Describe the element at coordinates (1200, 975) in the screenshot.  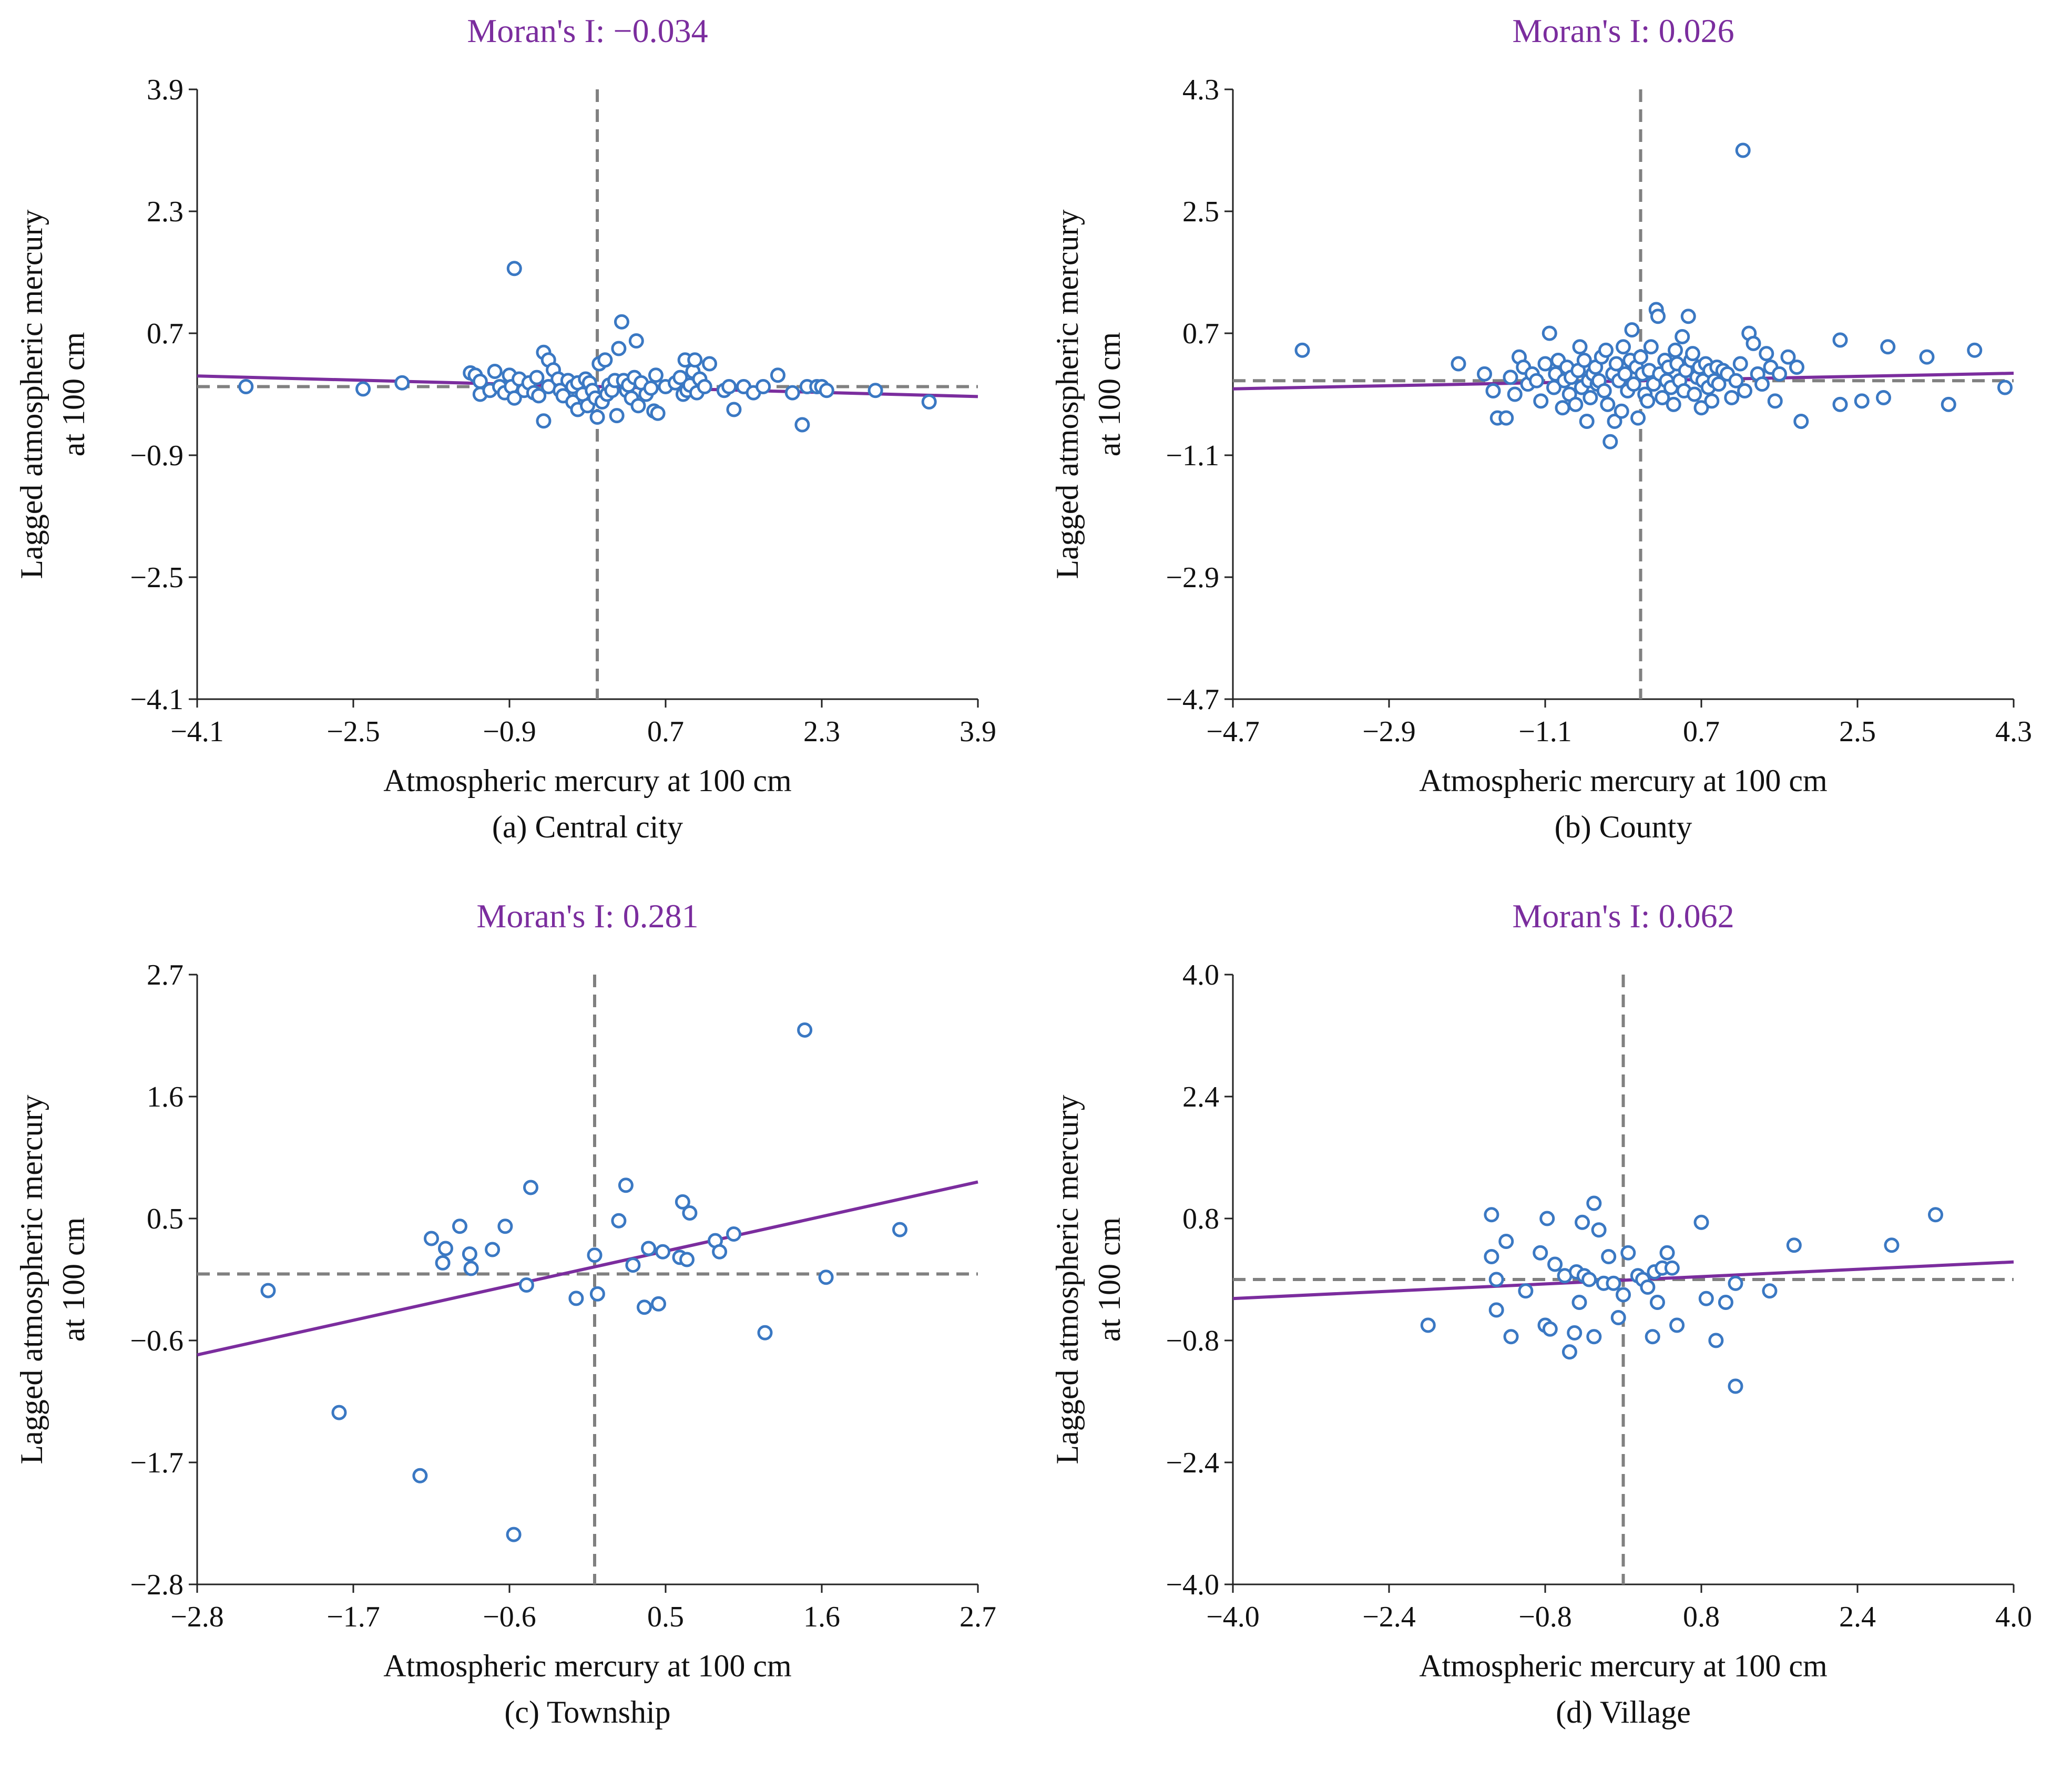
I see `y-tick-label: 4.0` at that location.